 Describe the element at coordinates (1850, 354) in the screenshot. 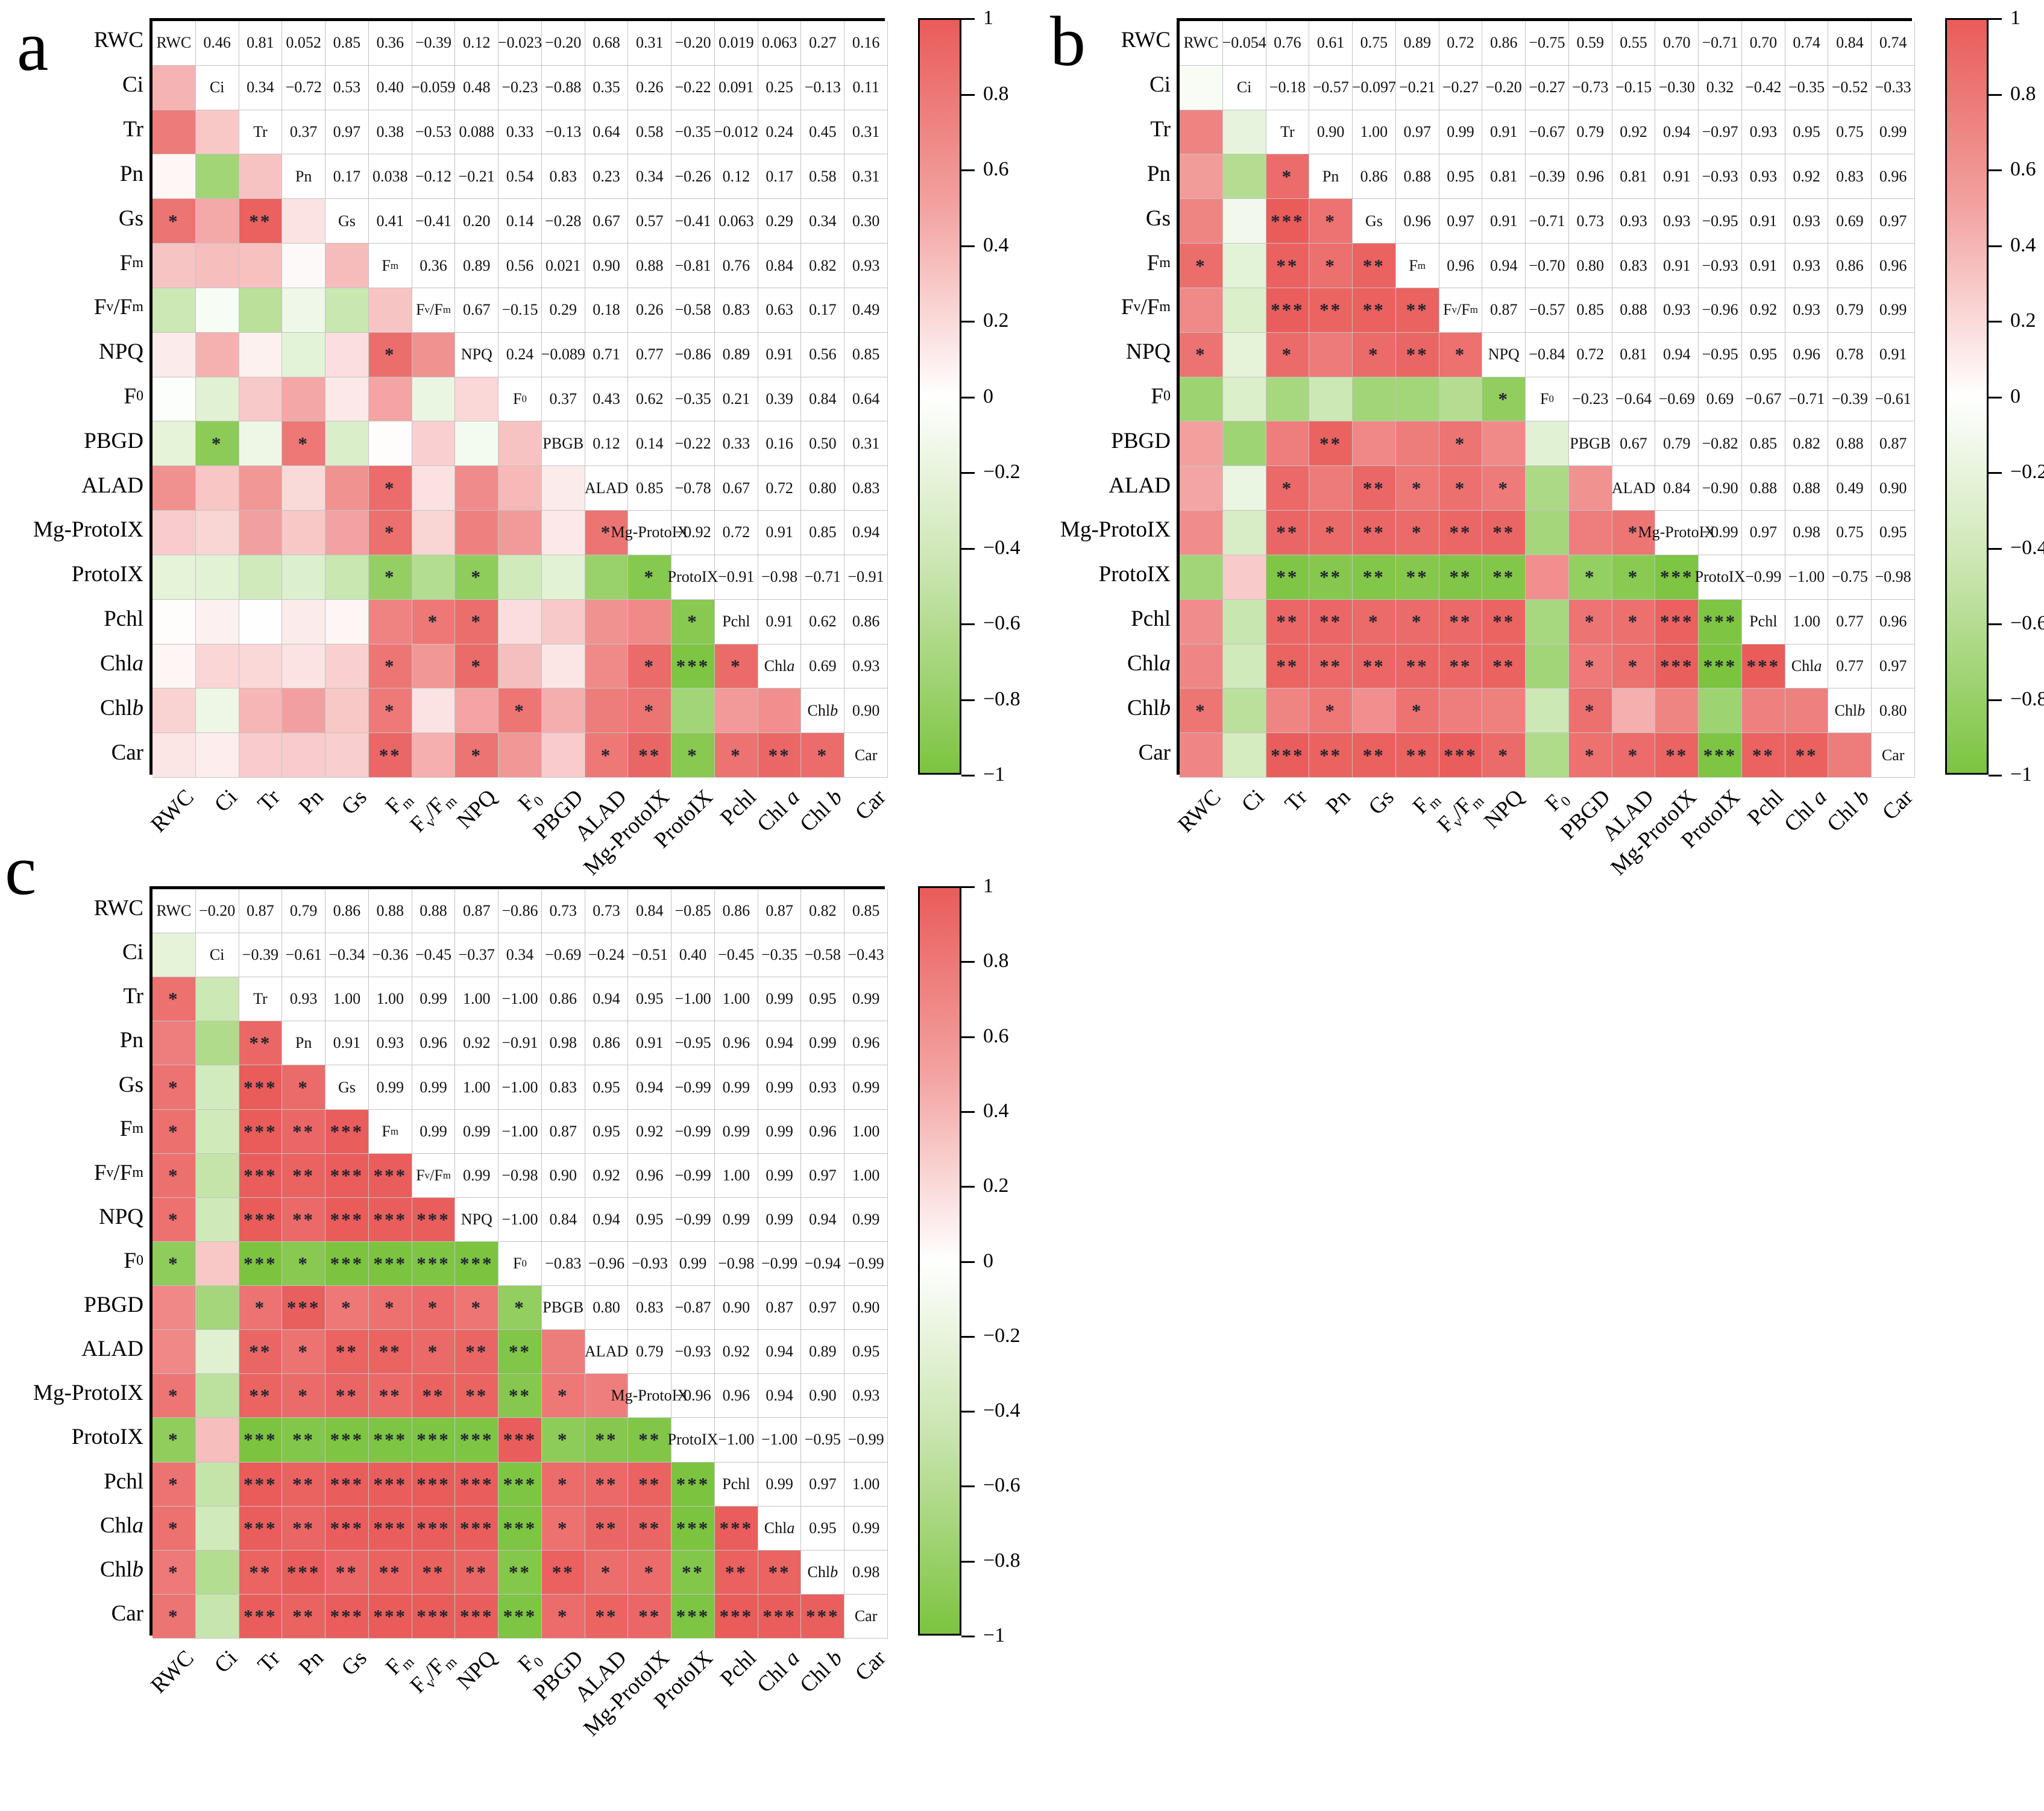

I see `panel-b-corr-value-cell: 0.78` at that location.